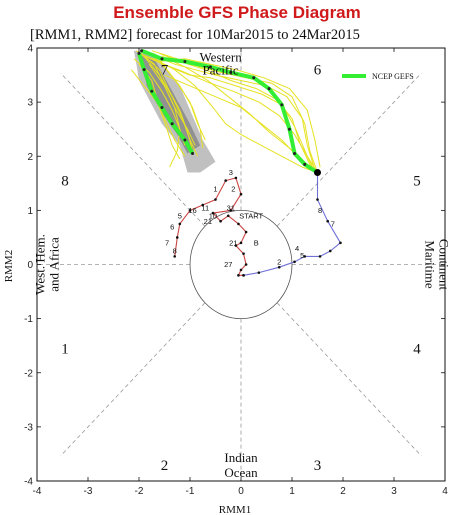  What do you see at coordinates (165, 71) in the screenshot?
I see `phase-number: 7` at bounding box center [165, 71].